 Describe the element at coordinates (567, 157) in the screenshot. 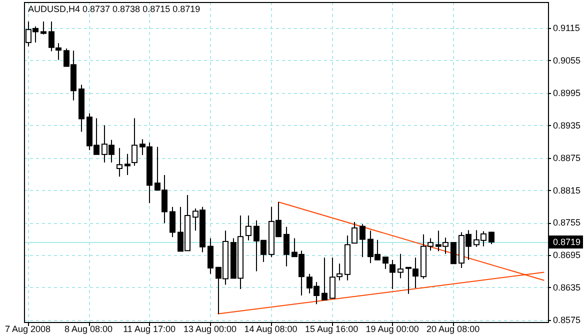

I see `y-tick-label: 0.8875` at that location.